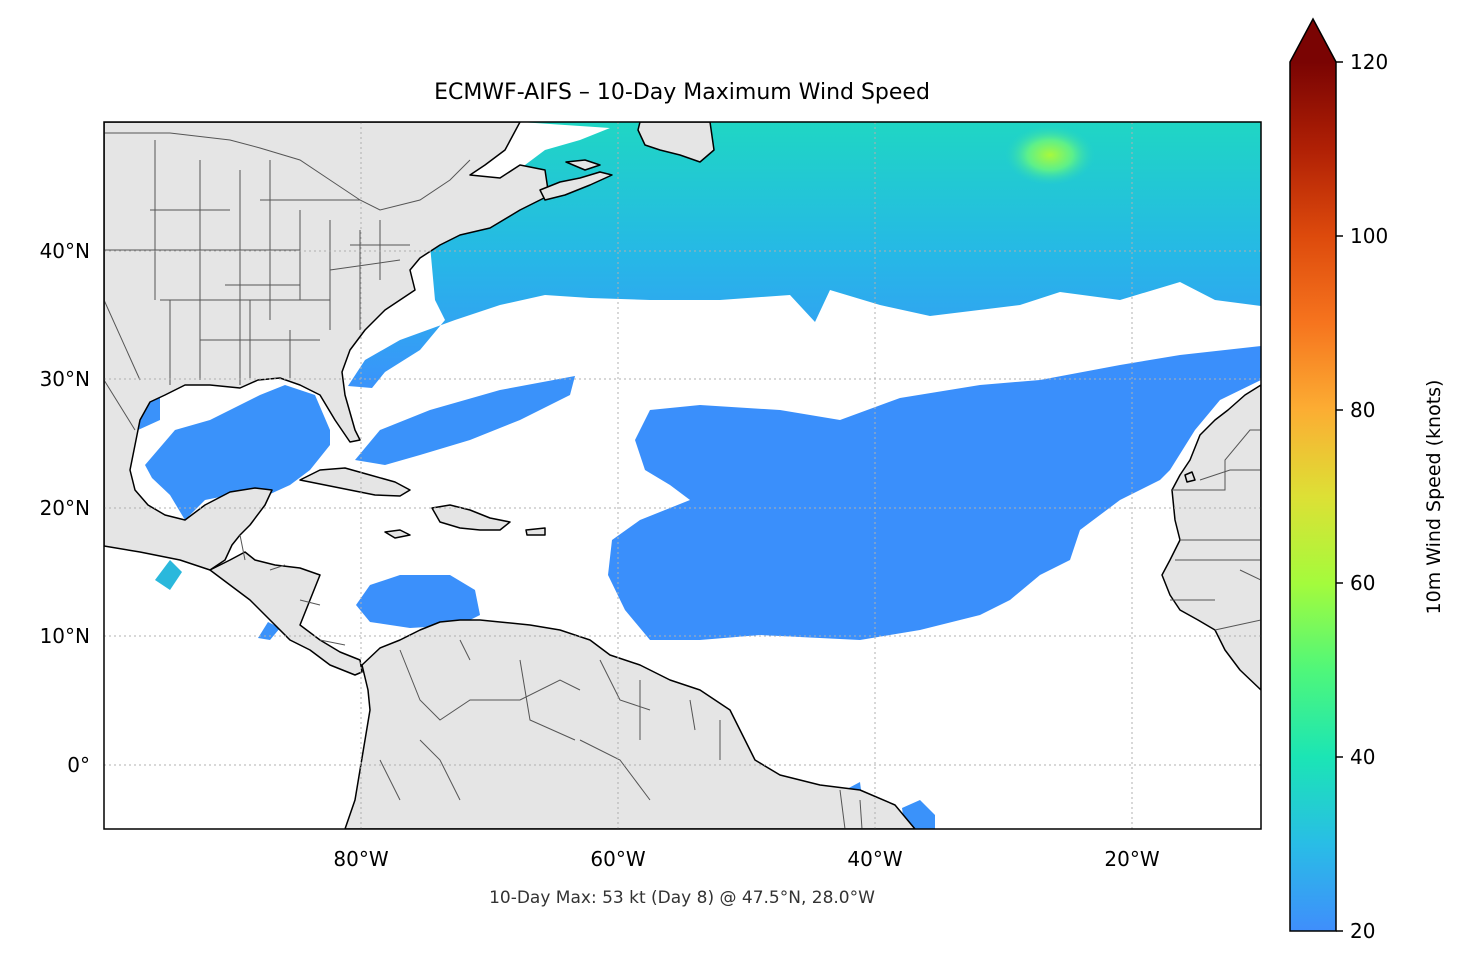  Describe the element at coordinates (1339, 496) in the screenshot. I see `colorbar-ticks` at that location.